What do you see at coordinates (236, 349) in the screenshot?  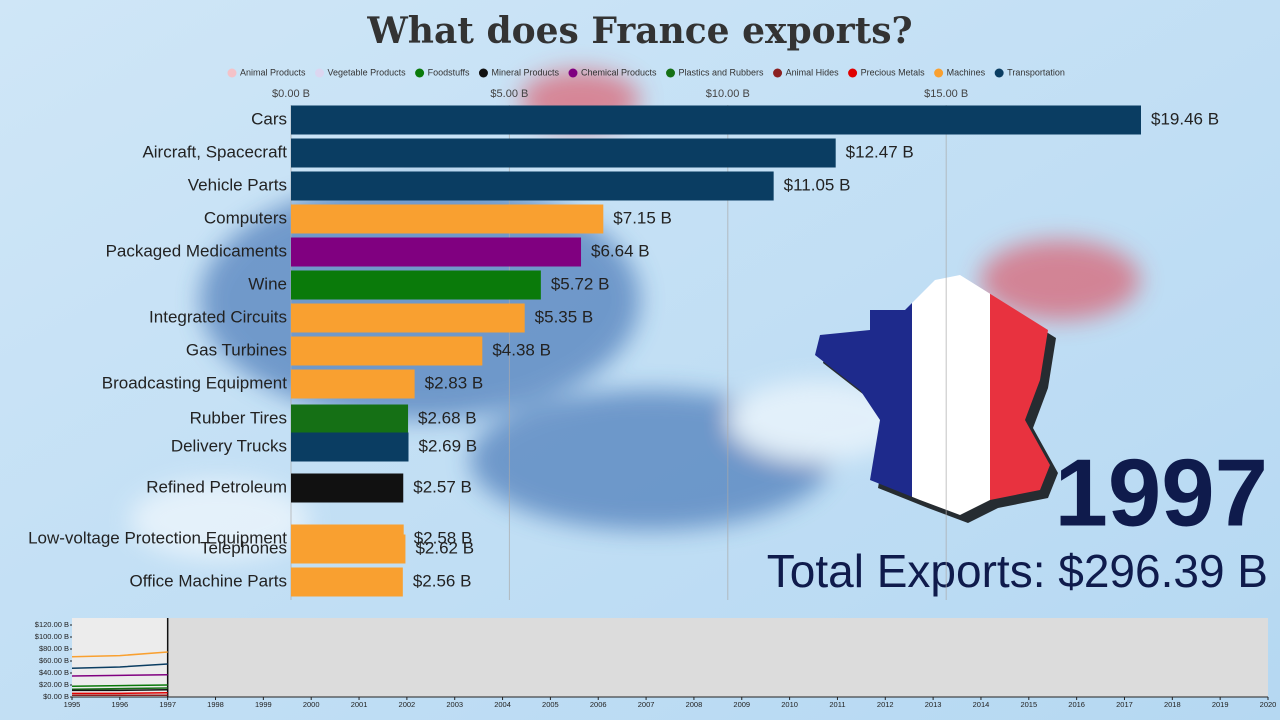 I see `bar-label: Gas Turbines` at bounding box center [236, 349].